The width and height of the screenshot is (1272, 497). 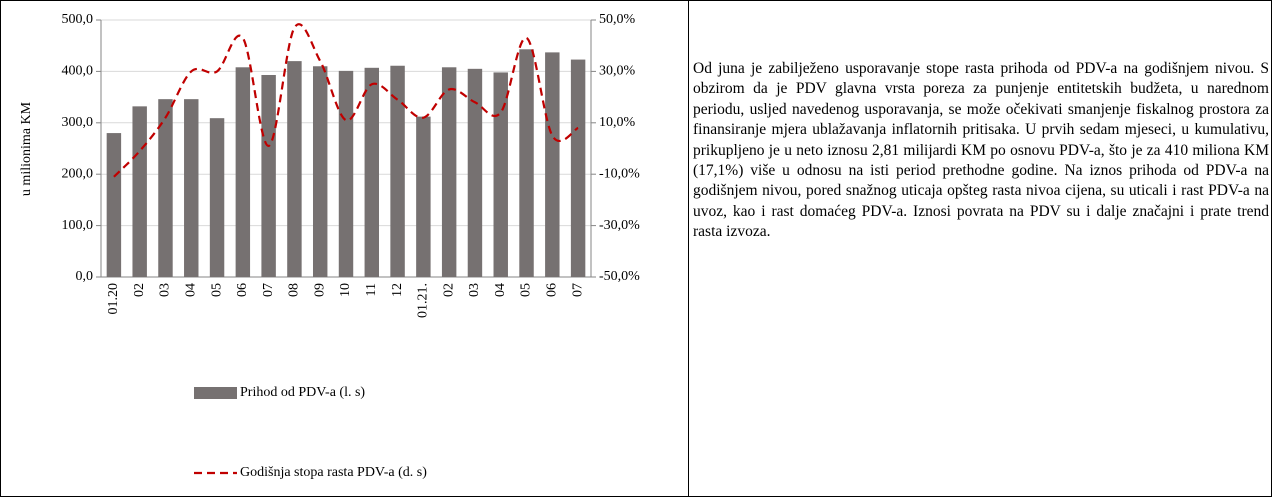 What do you see at coordinates (302, 392) in the screenshot?
I see `legend-label: Prihod od PDV-a (l. s)` at bounding box center [302, 392].